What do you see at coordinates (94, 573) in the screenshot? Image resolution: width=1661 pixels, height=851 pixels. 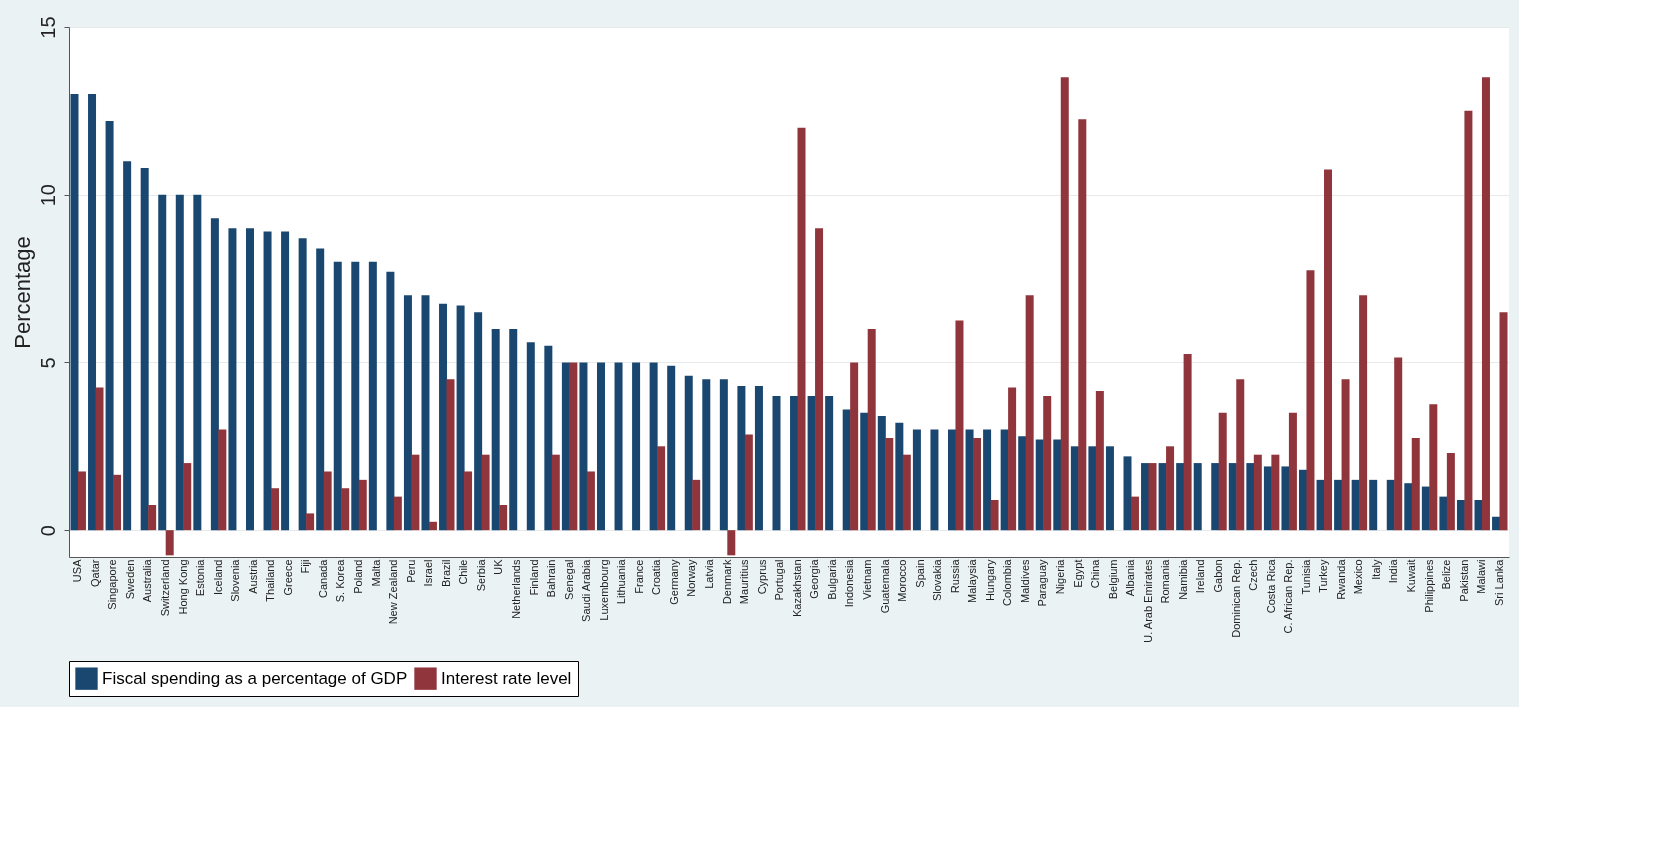 I see `x-tick-label: Qatar` at bounding box center [94, 573].